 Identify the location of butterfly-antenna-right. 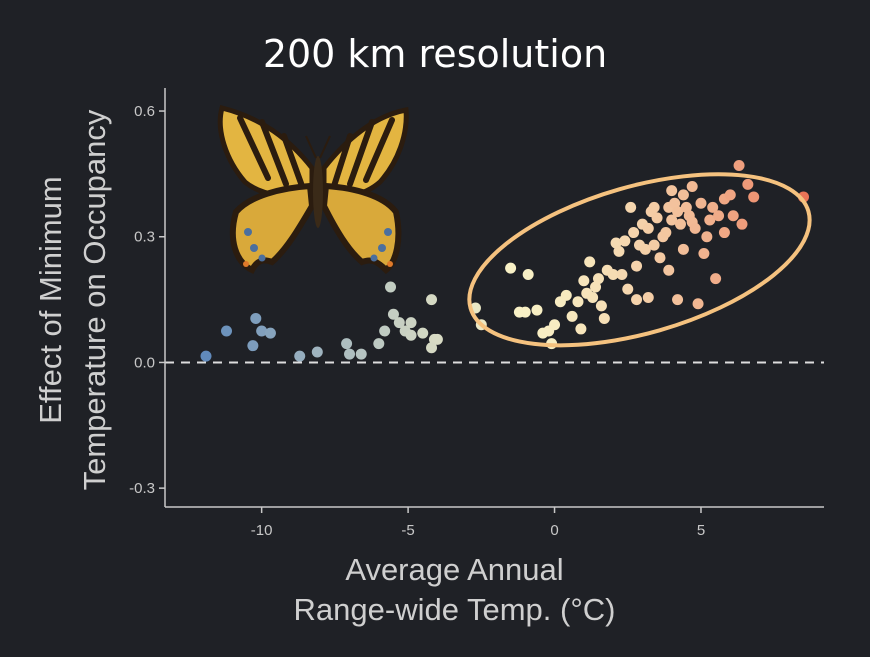
(325, 147).